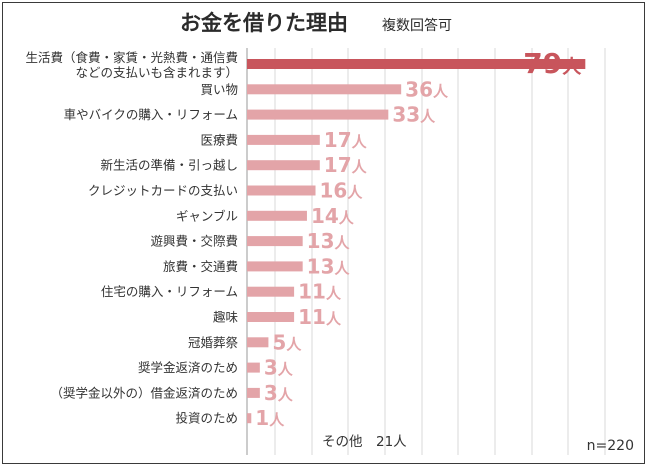 The width and height of the screenshot is (650, 469). Describe the element at coordinates (200, 266) in the screenshot. I see `category-label: 旅費・交通費` at that location.